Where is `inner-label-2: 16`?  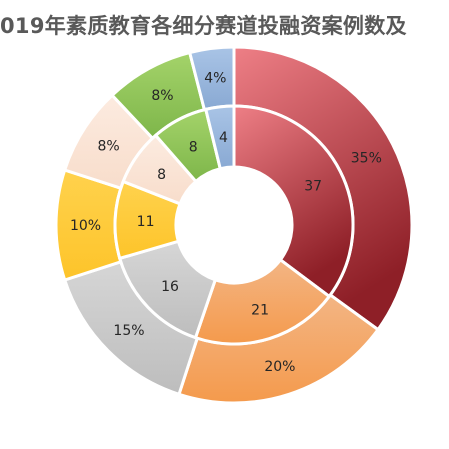
inner-label-2: 16 is located at coordinates (170, 287).